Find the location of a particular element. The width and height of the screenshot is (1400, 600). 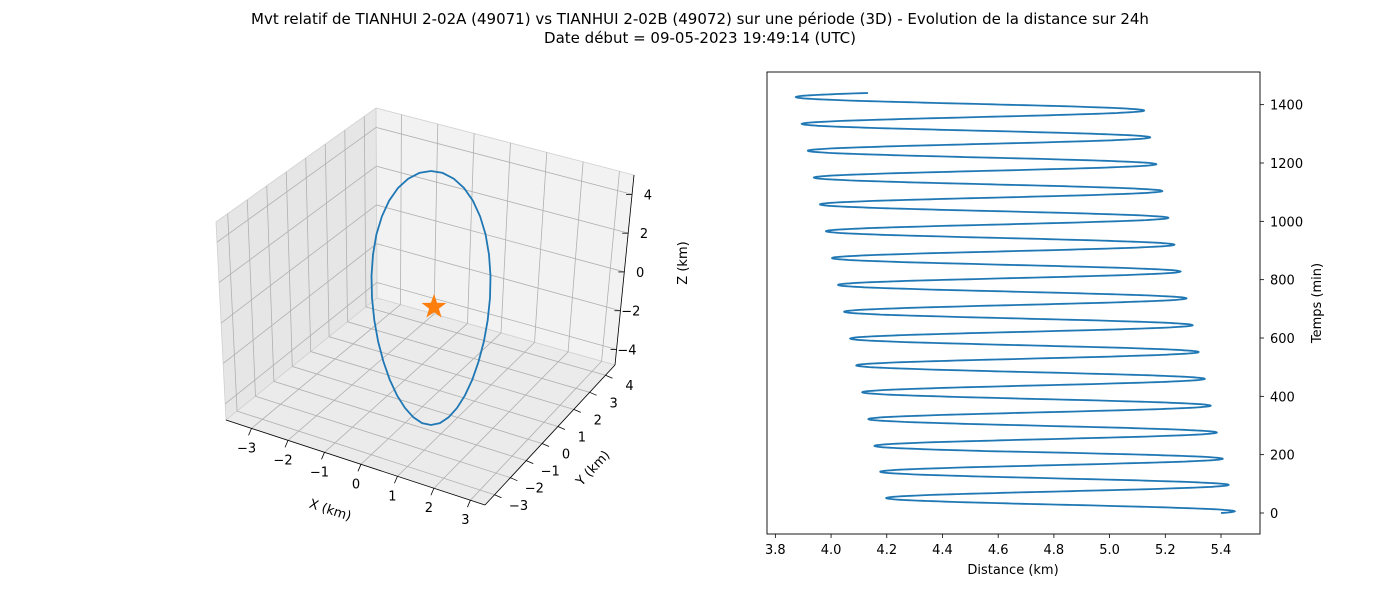

y-tick-label-2d: 800 is located at coordinates (1282, 281).